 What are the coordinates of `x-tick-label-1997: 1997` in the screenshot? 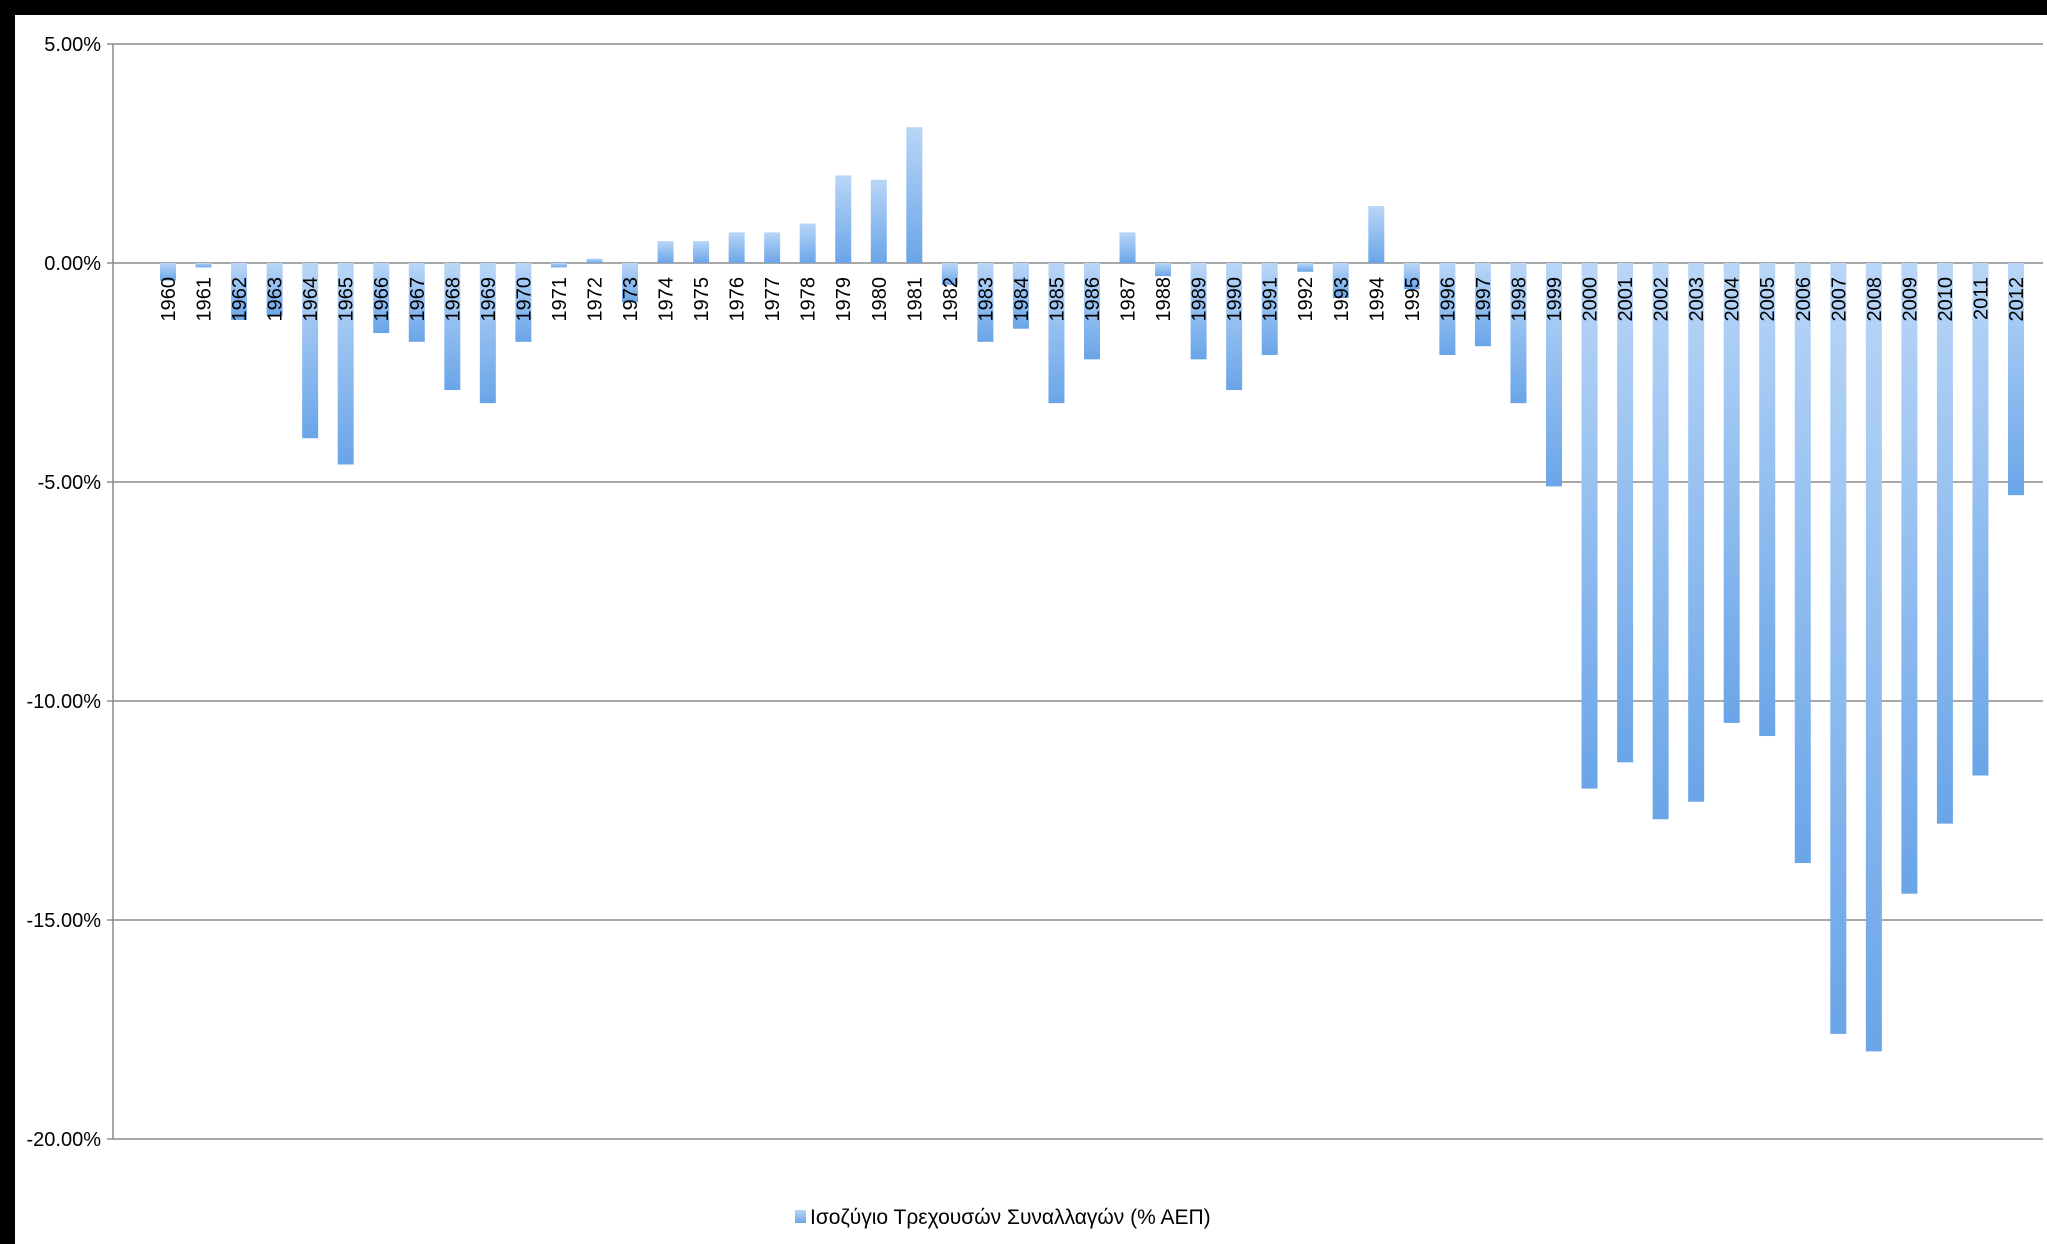 It's located at (1484, 299).